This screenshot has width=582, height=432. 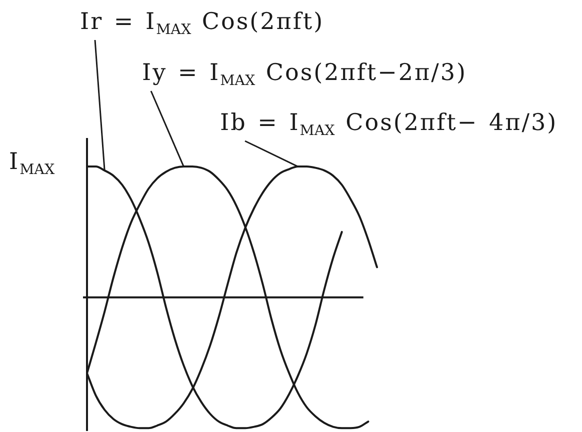 I want to click on y-axis-title: I$_{MAX}$, so click(x=32, y=163).